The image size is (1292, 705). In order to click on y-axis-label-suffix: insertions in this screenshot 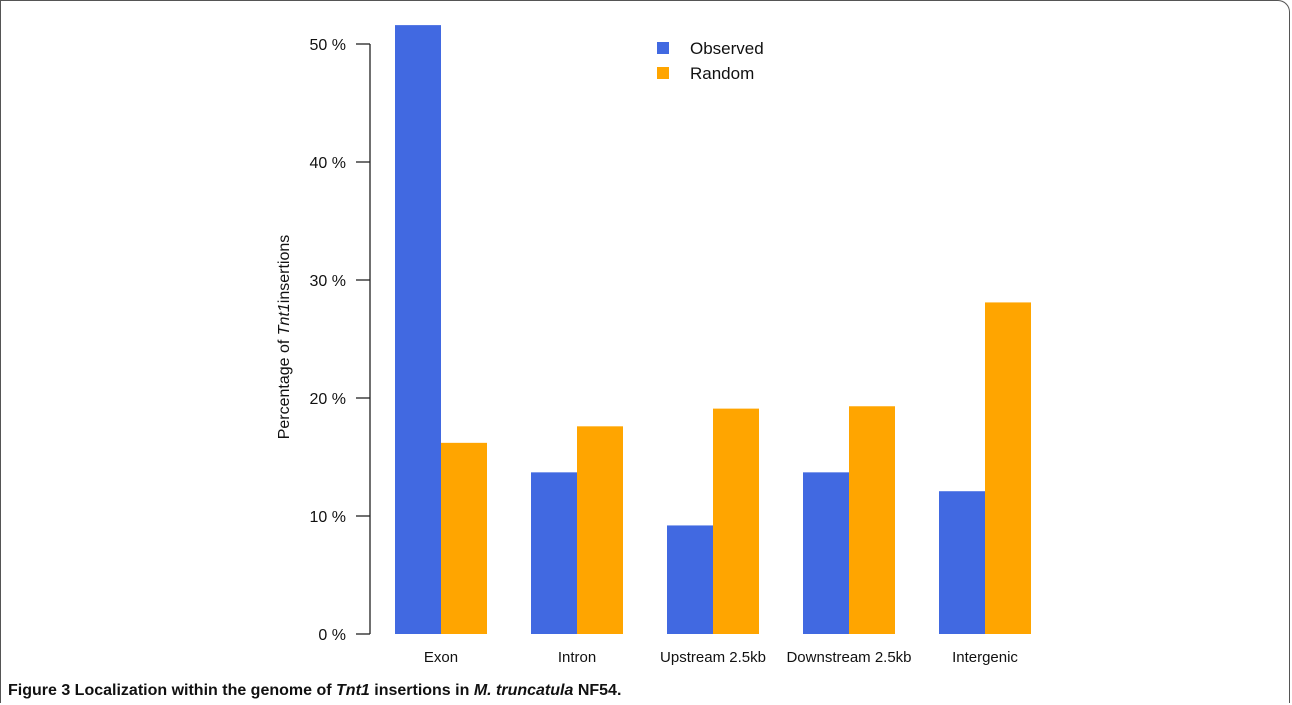, I will do `click(284, 269)`.